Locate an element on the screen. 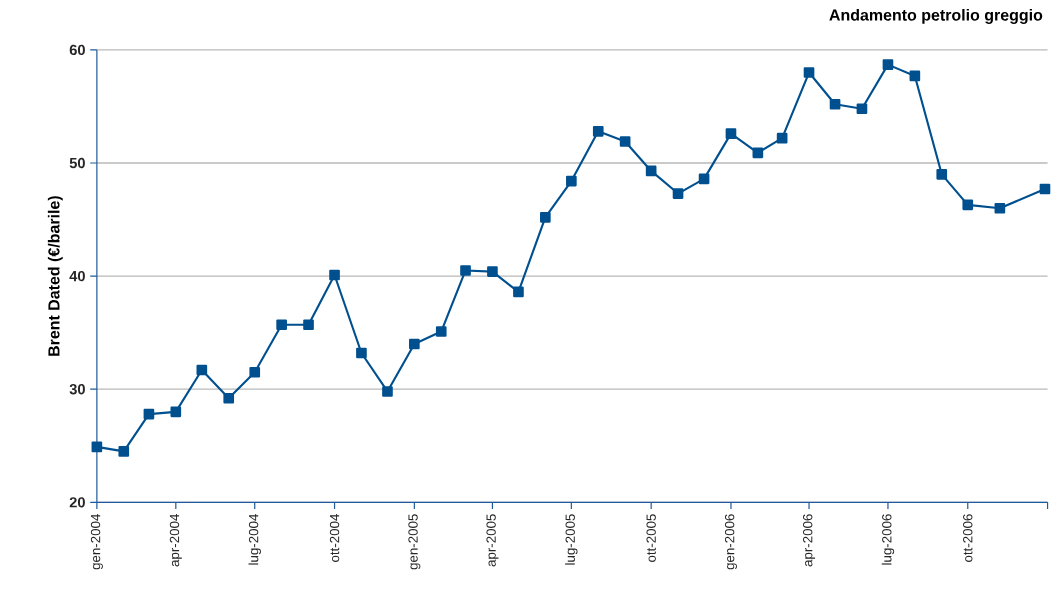 The image size is (1052, 594). x-tick-label: ott-2006 is located at coordinates (968, 538).